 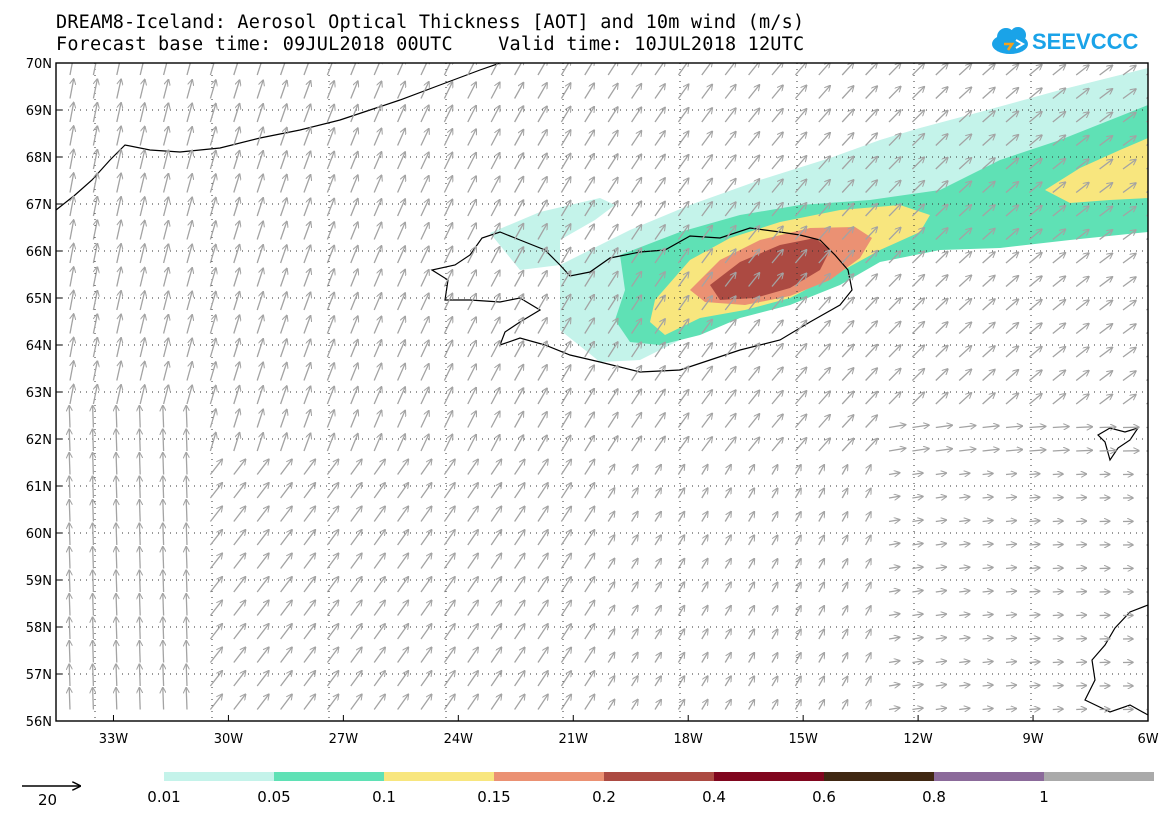 I want to click on colorbar-swatch, so click(x=659, y=776).